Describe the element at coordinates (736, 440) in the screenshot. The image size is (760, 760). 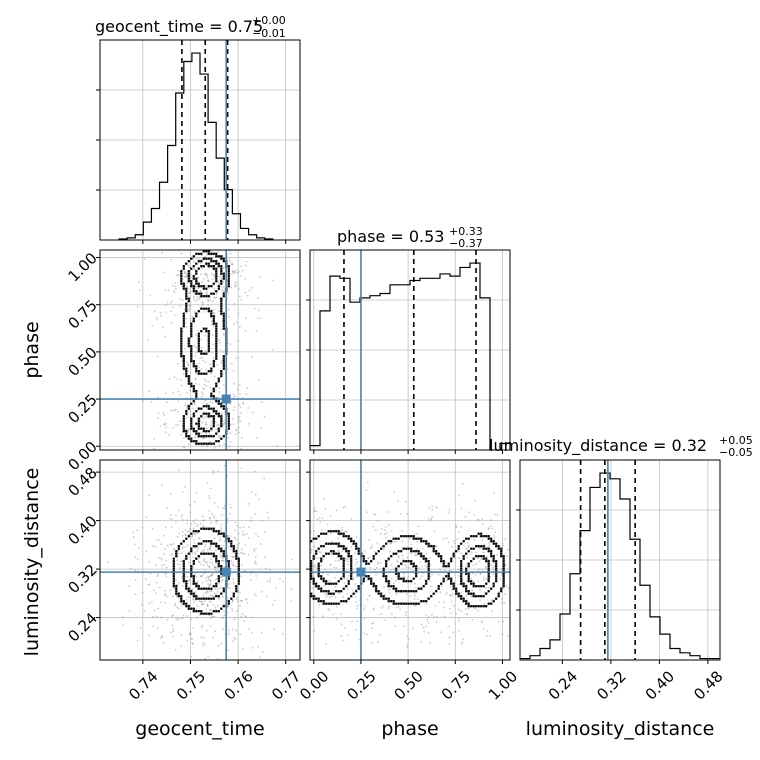
I see `title-luminosity-distance-plus: +0.05` at that location.